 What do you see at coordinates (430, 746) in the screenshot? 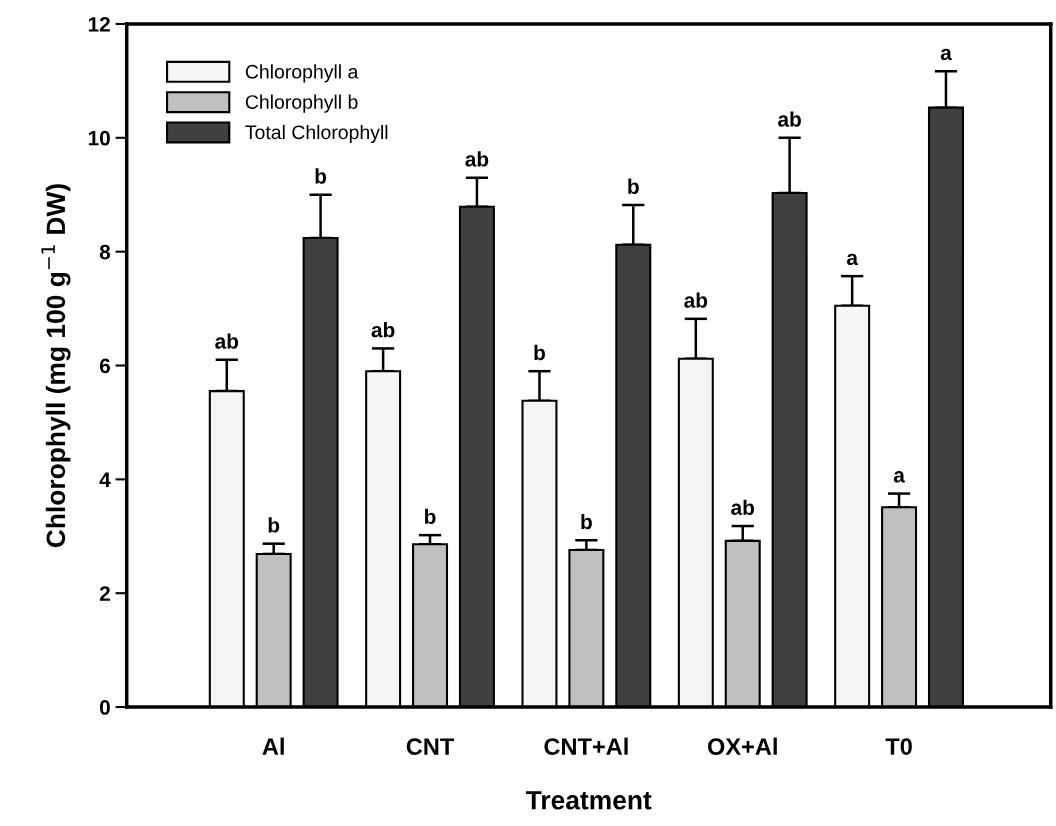
I see `x-tick-label: CNT` at bounding box center [430, 746].